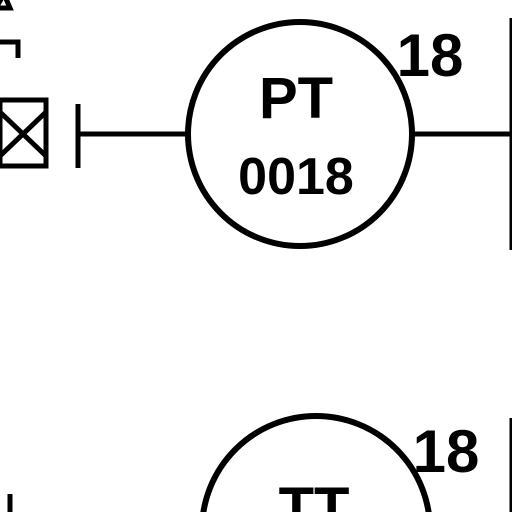 The image size is (512, 512). What do you see at coordinates (296, 98) in the screenshot?
I see `pt-function-label: PT` at bounding box center [296, 98].